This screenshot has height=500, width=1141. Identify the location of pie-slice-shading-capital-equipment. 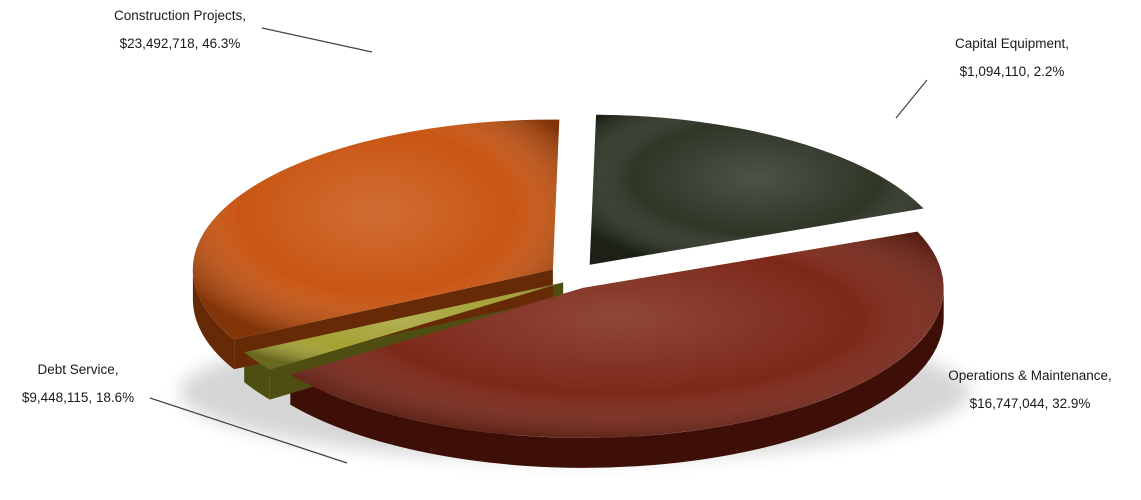
(404, 326).